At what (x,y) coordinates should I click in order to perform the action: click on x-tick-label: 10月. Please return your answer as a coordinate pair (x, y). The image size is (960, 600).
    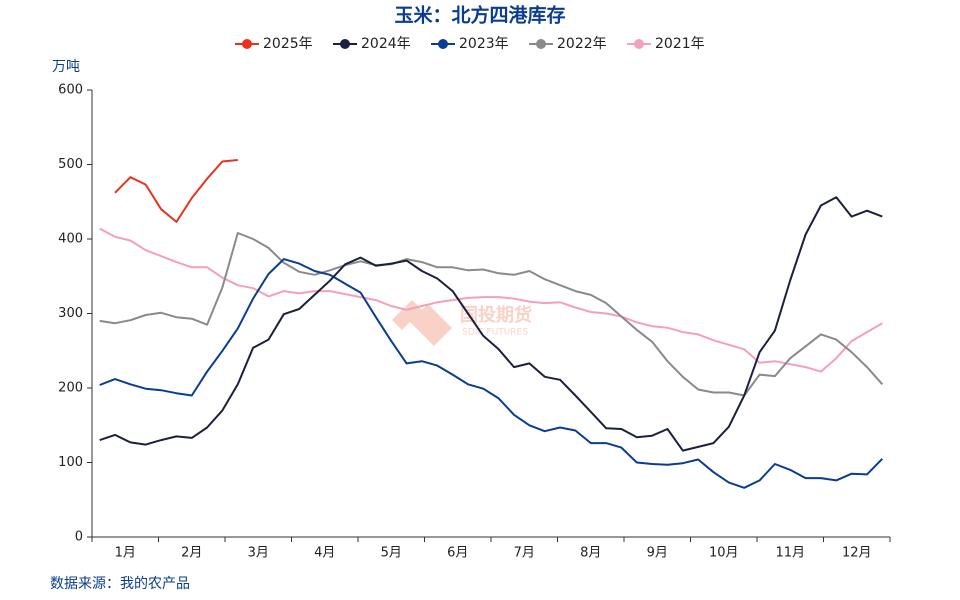
    Looking at the image, I should click on (724, 553).